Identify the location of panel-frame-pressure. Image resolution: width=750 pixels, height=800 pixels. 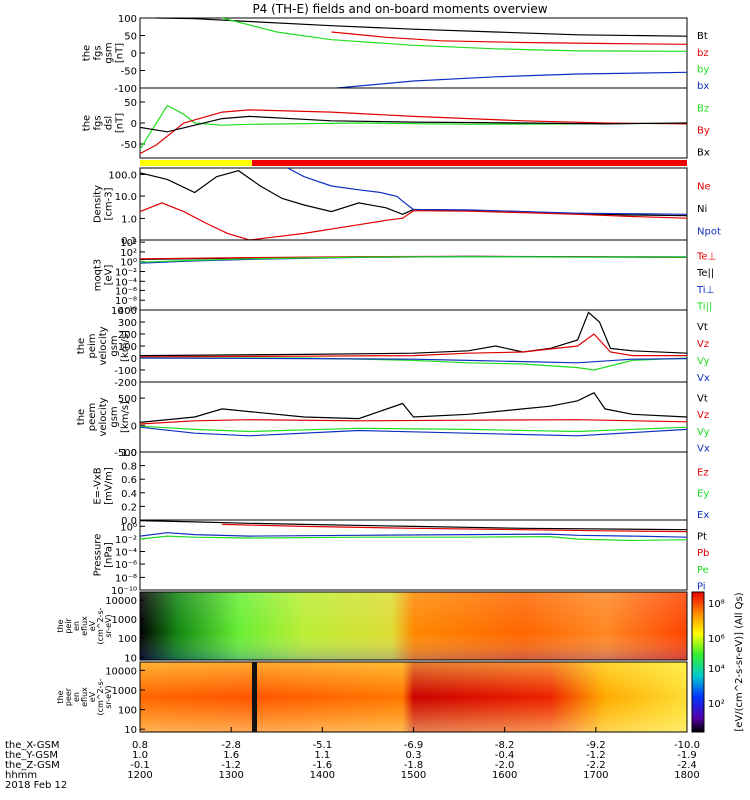
(413, 555).